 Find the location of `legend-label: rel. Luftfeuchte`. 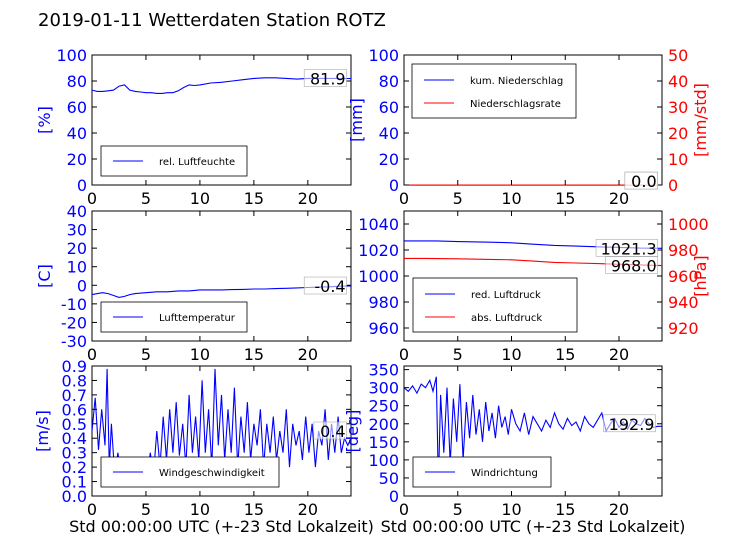

legend-label: rel. Luftfeuchte is located at coordinates (197, 162).